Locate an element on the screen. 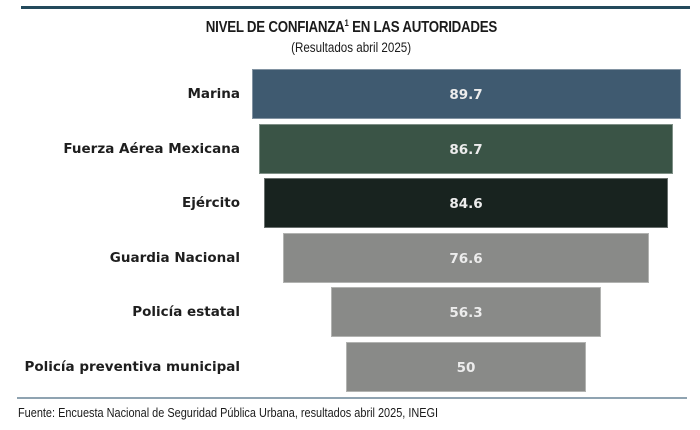 Image resolution: width=700 pixels, height=430 pixels. chart-title: NIVEL DE CONFIANZA1 EN LAS AUTORIDADES is located at coordinates (351, 27).